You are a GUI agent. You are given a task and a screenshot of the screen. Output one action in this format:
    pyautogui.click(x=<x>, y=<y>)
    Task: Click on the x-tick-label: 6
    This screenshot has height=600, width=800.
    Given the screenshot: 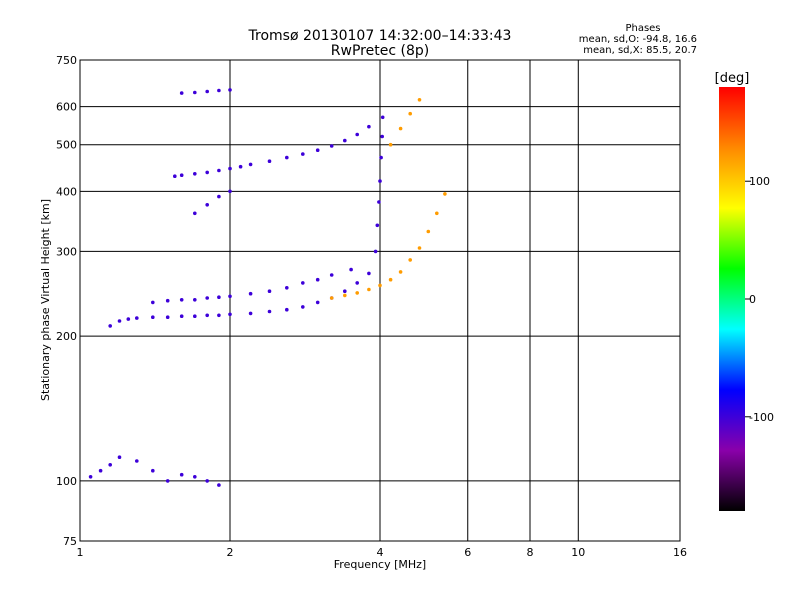 What is the action you would take?
    pyautogui.click(x=467, y=552)
    